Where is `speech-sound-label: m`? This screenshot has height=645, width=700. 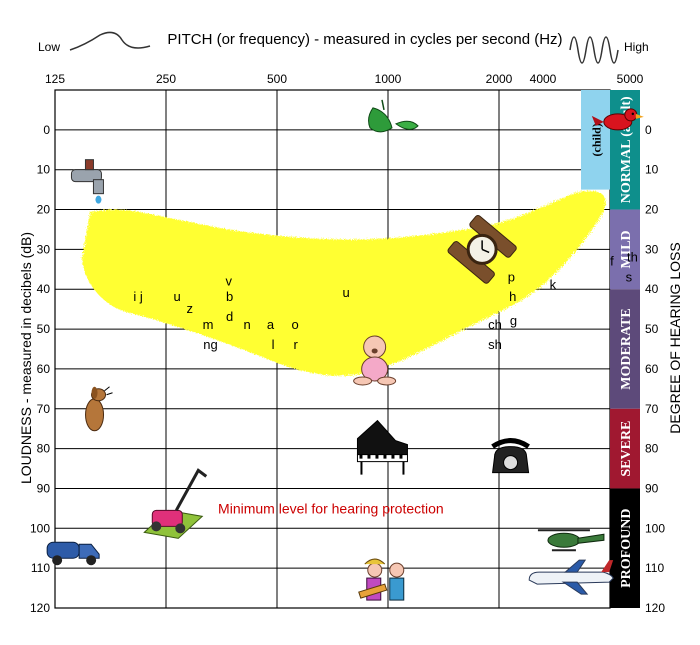 speech-sound-label: m is located at coordinates (208, 324).